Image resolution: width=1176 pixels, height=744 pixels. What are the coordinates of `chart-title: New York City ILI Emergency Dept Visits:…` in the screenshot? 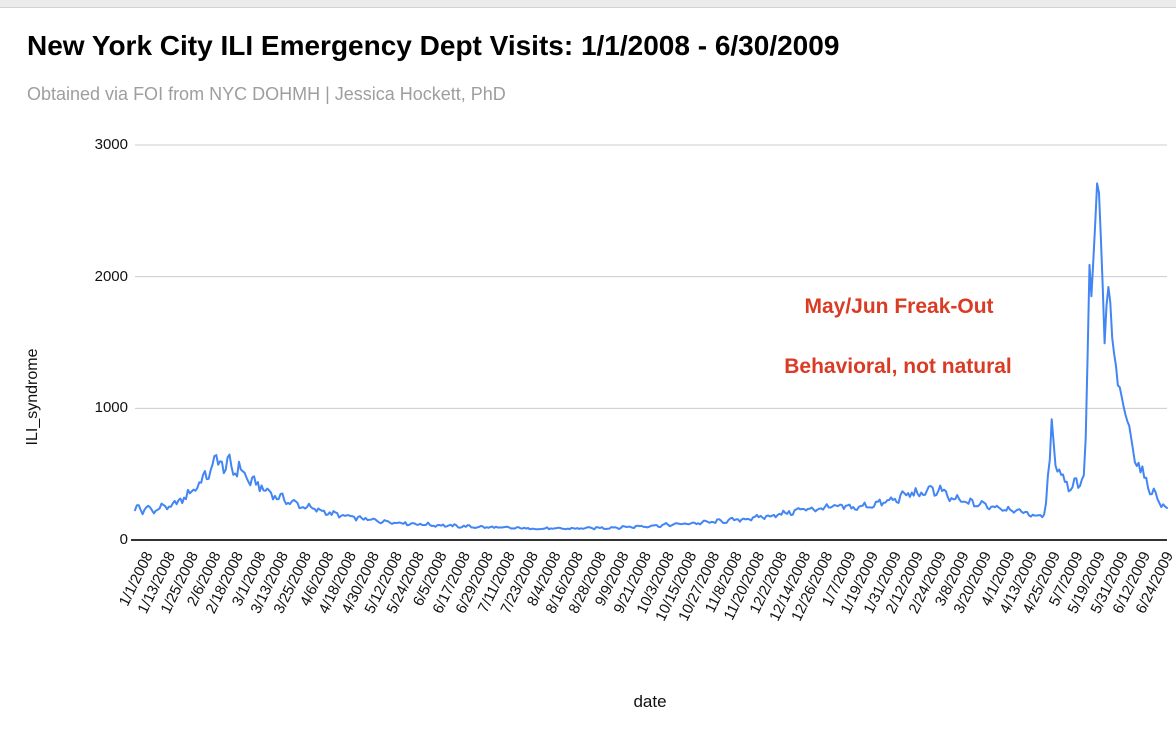 It's located at (433, 45).